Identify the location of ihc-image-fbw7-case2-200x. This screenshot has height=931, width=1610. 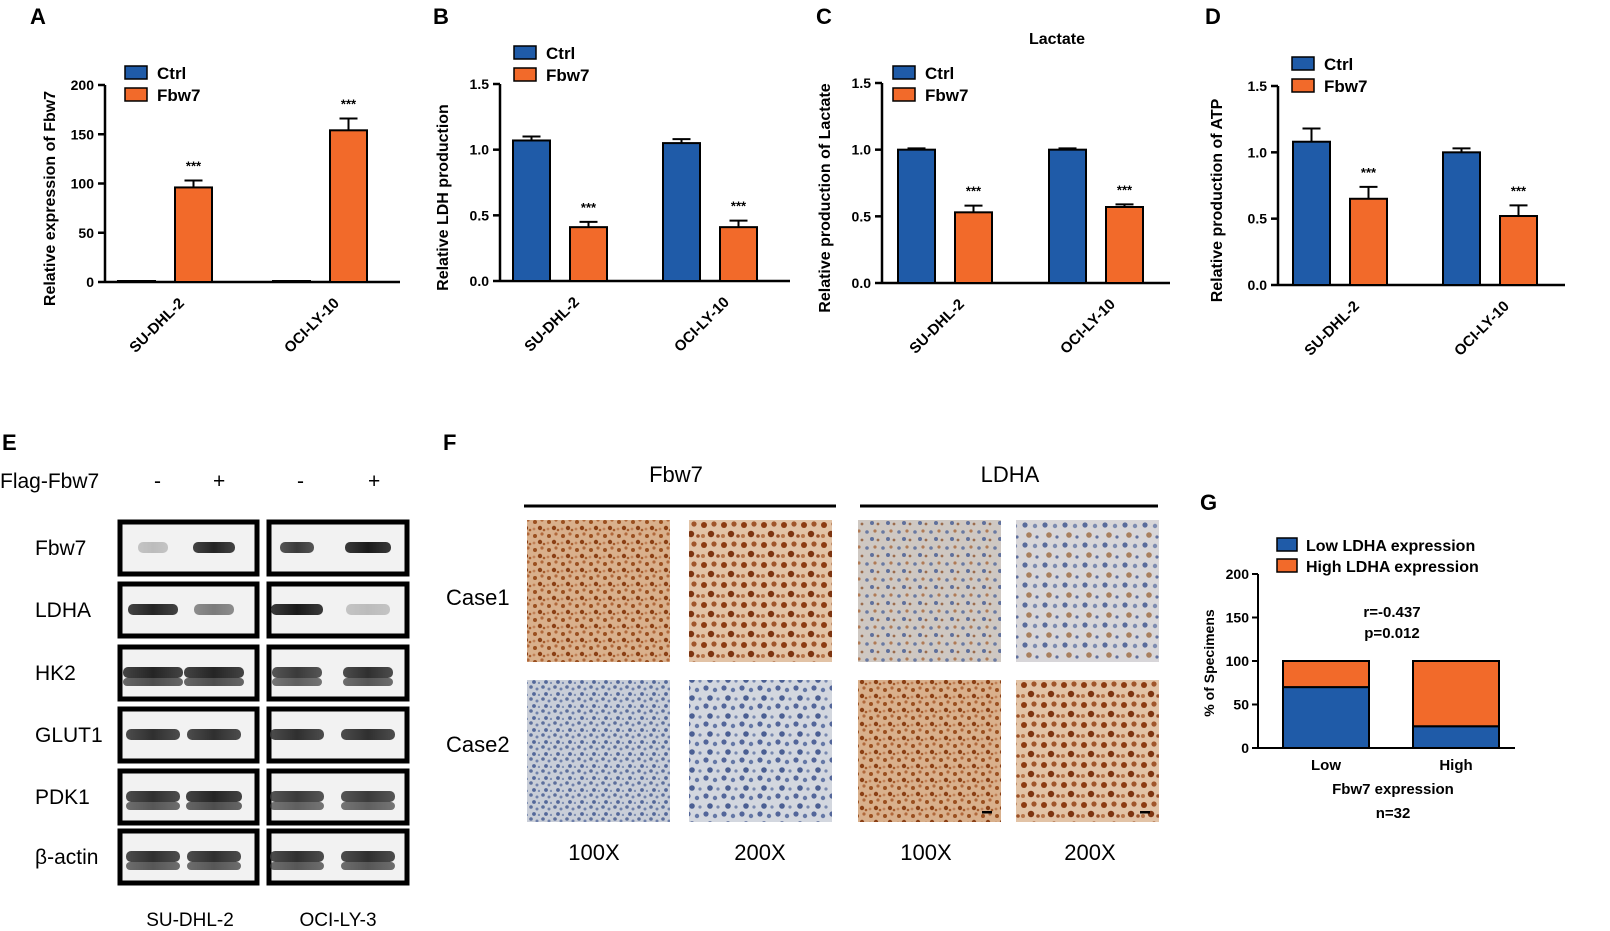
(760, 751).